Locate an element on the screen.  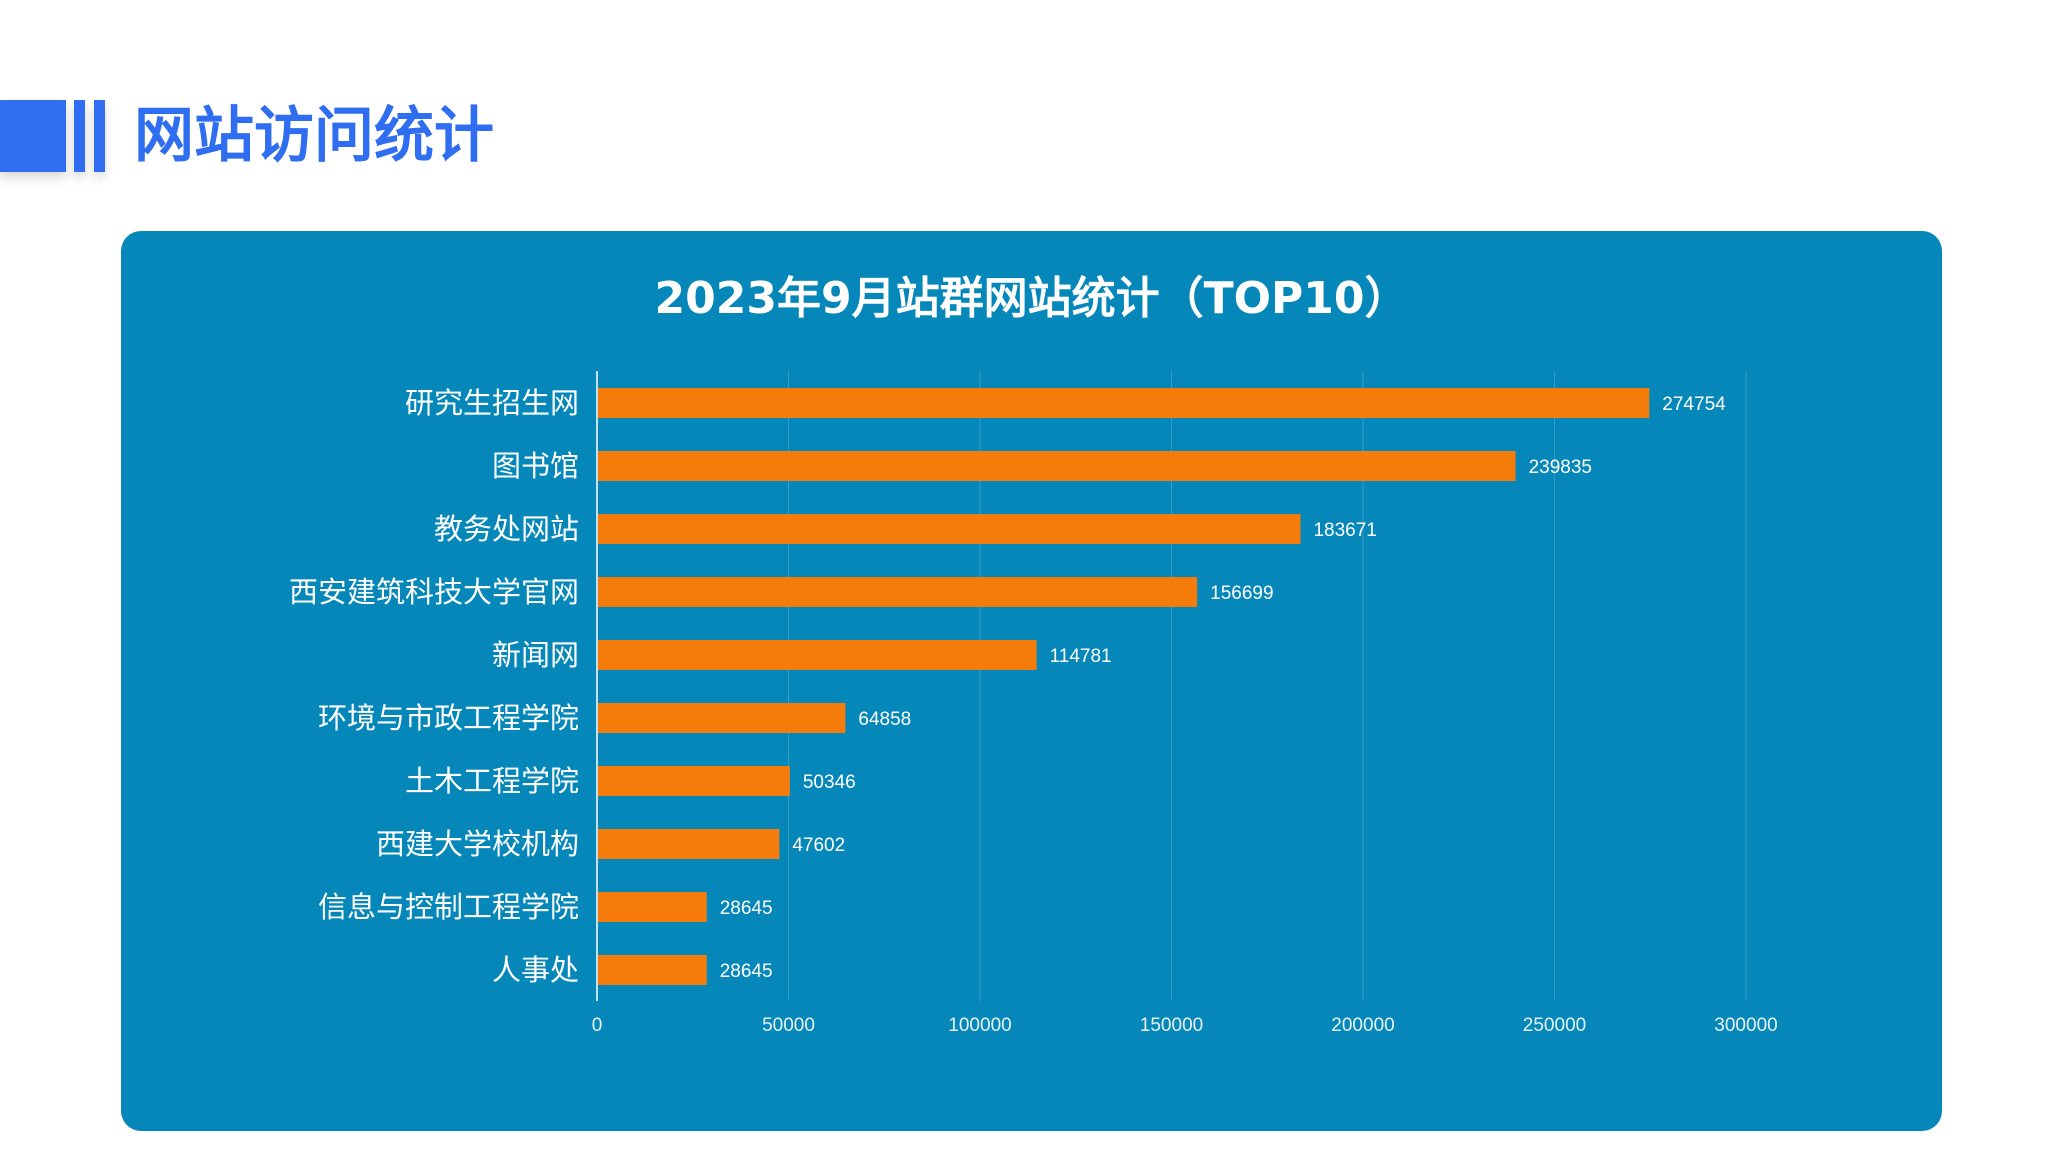
data-label: 239835 is located at coordinates (1560, 467).